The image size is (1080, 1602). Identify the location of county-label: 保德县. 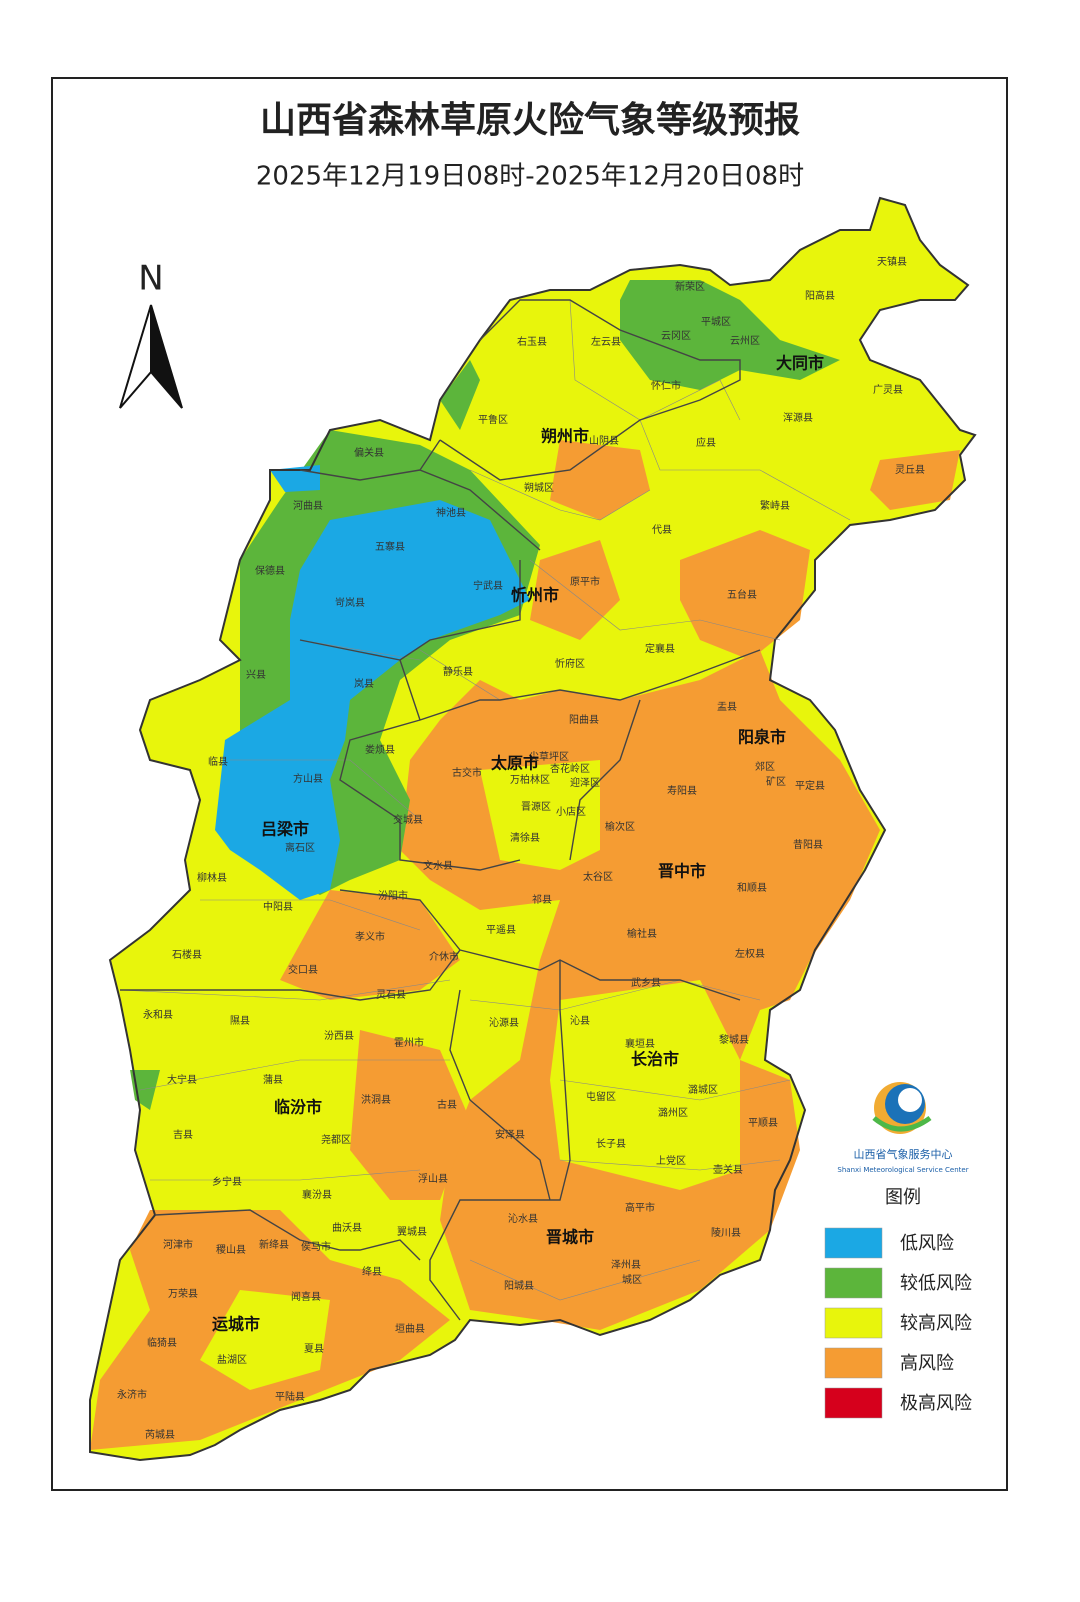
(270, 570).